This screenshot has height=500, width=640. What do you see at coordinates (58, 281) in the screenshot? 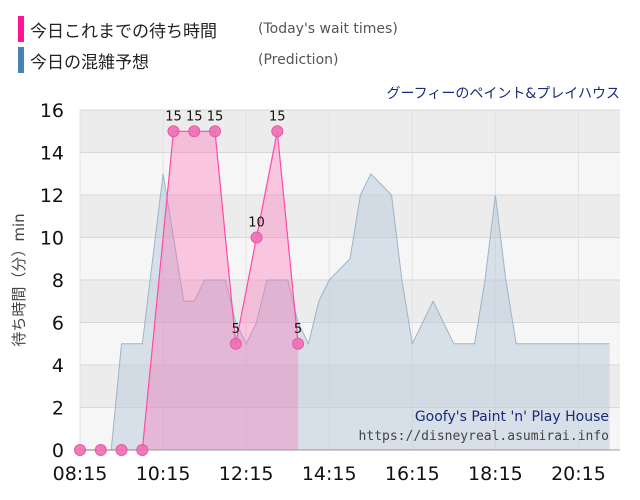
I see `y-tick-label: 8` at bounding box center [58, 281].